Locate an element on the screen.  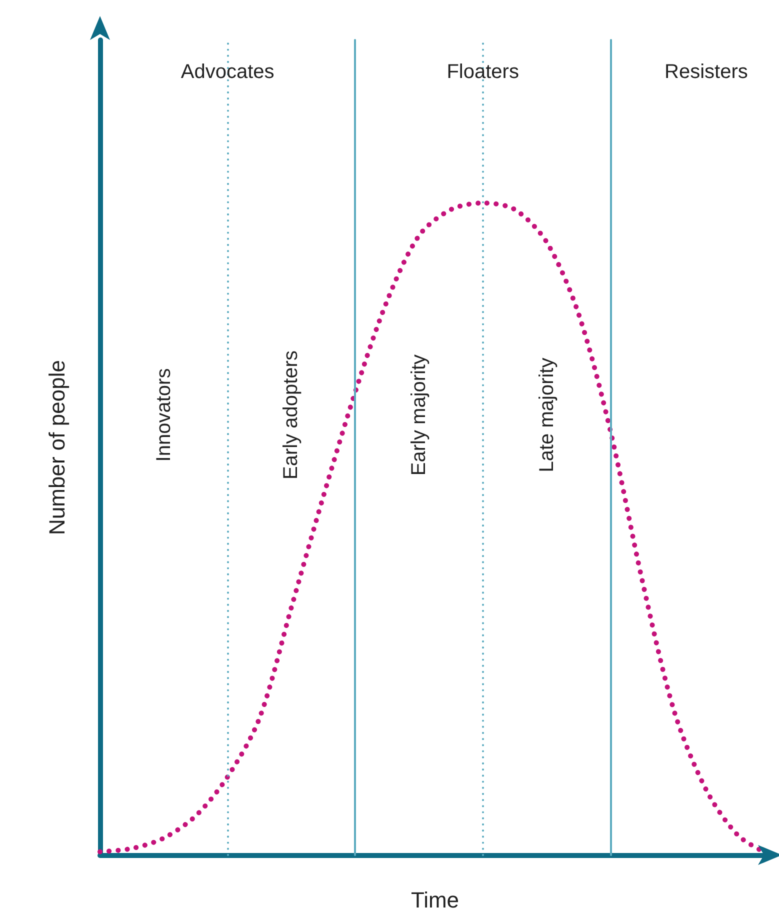
text: Resisters is located at coordinates (706, 72).